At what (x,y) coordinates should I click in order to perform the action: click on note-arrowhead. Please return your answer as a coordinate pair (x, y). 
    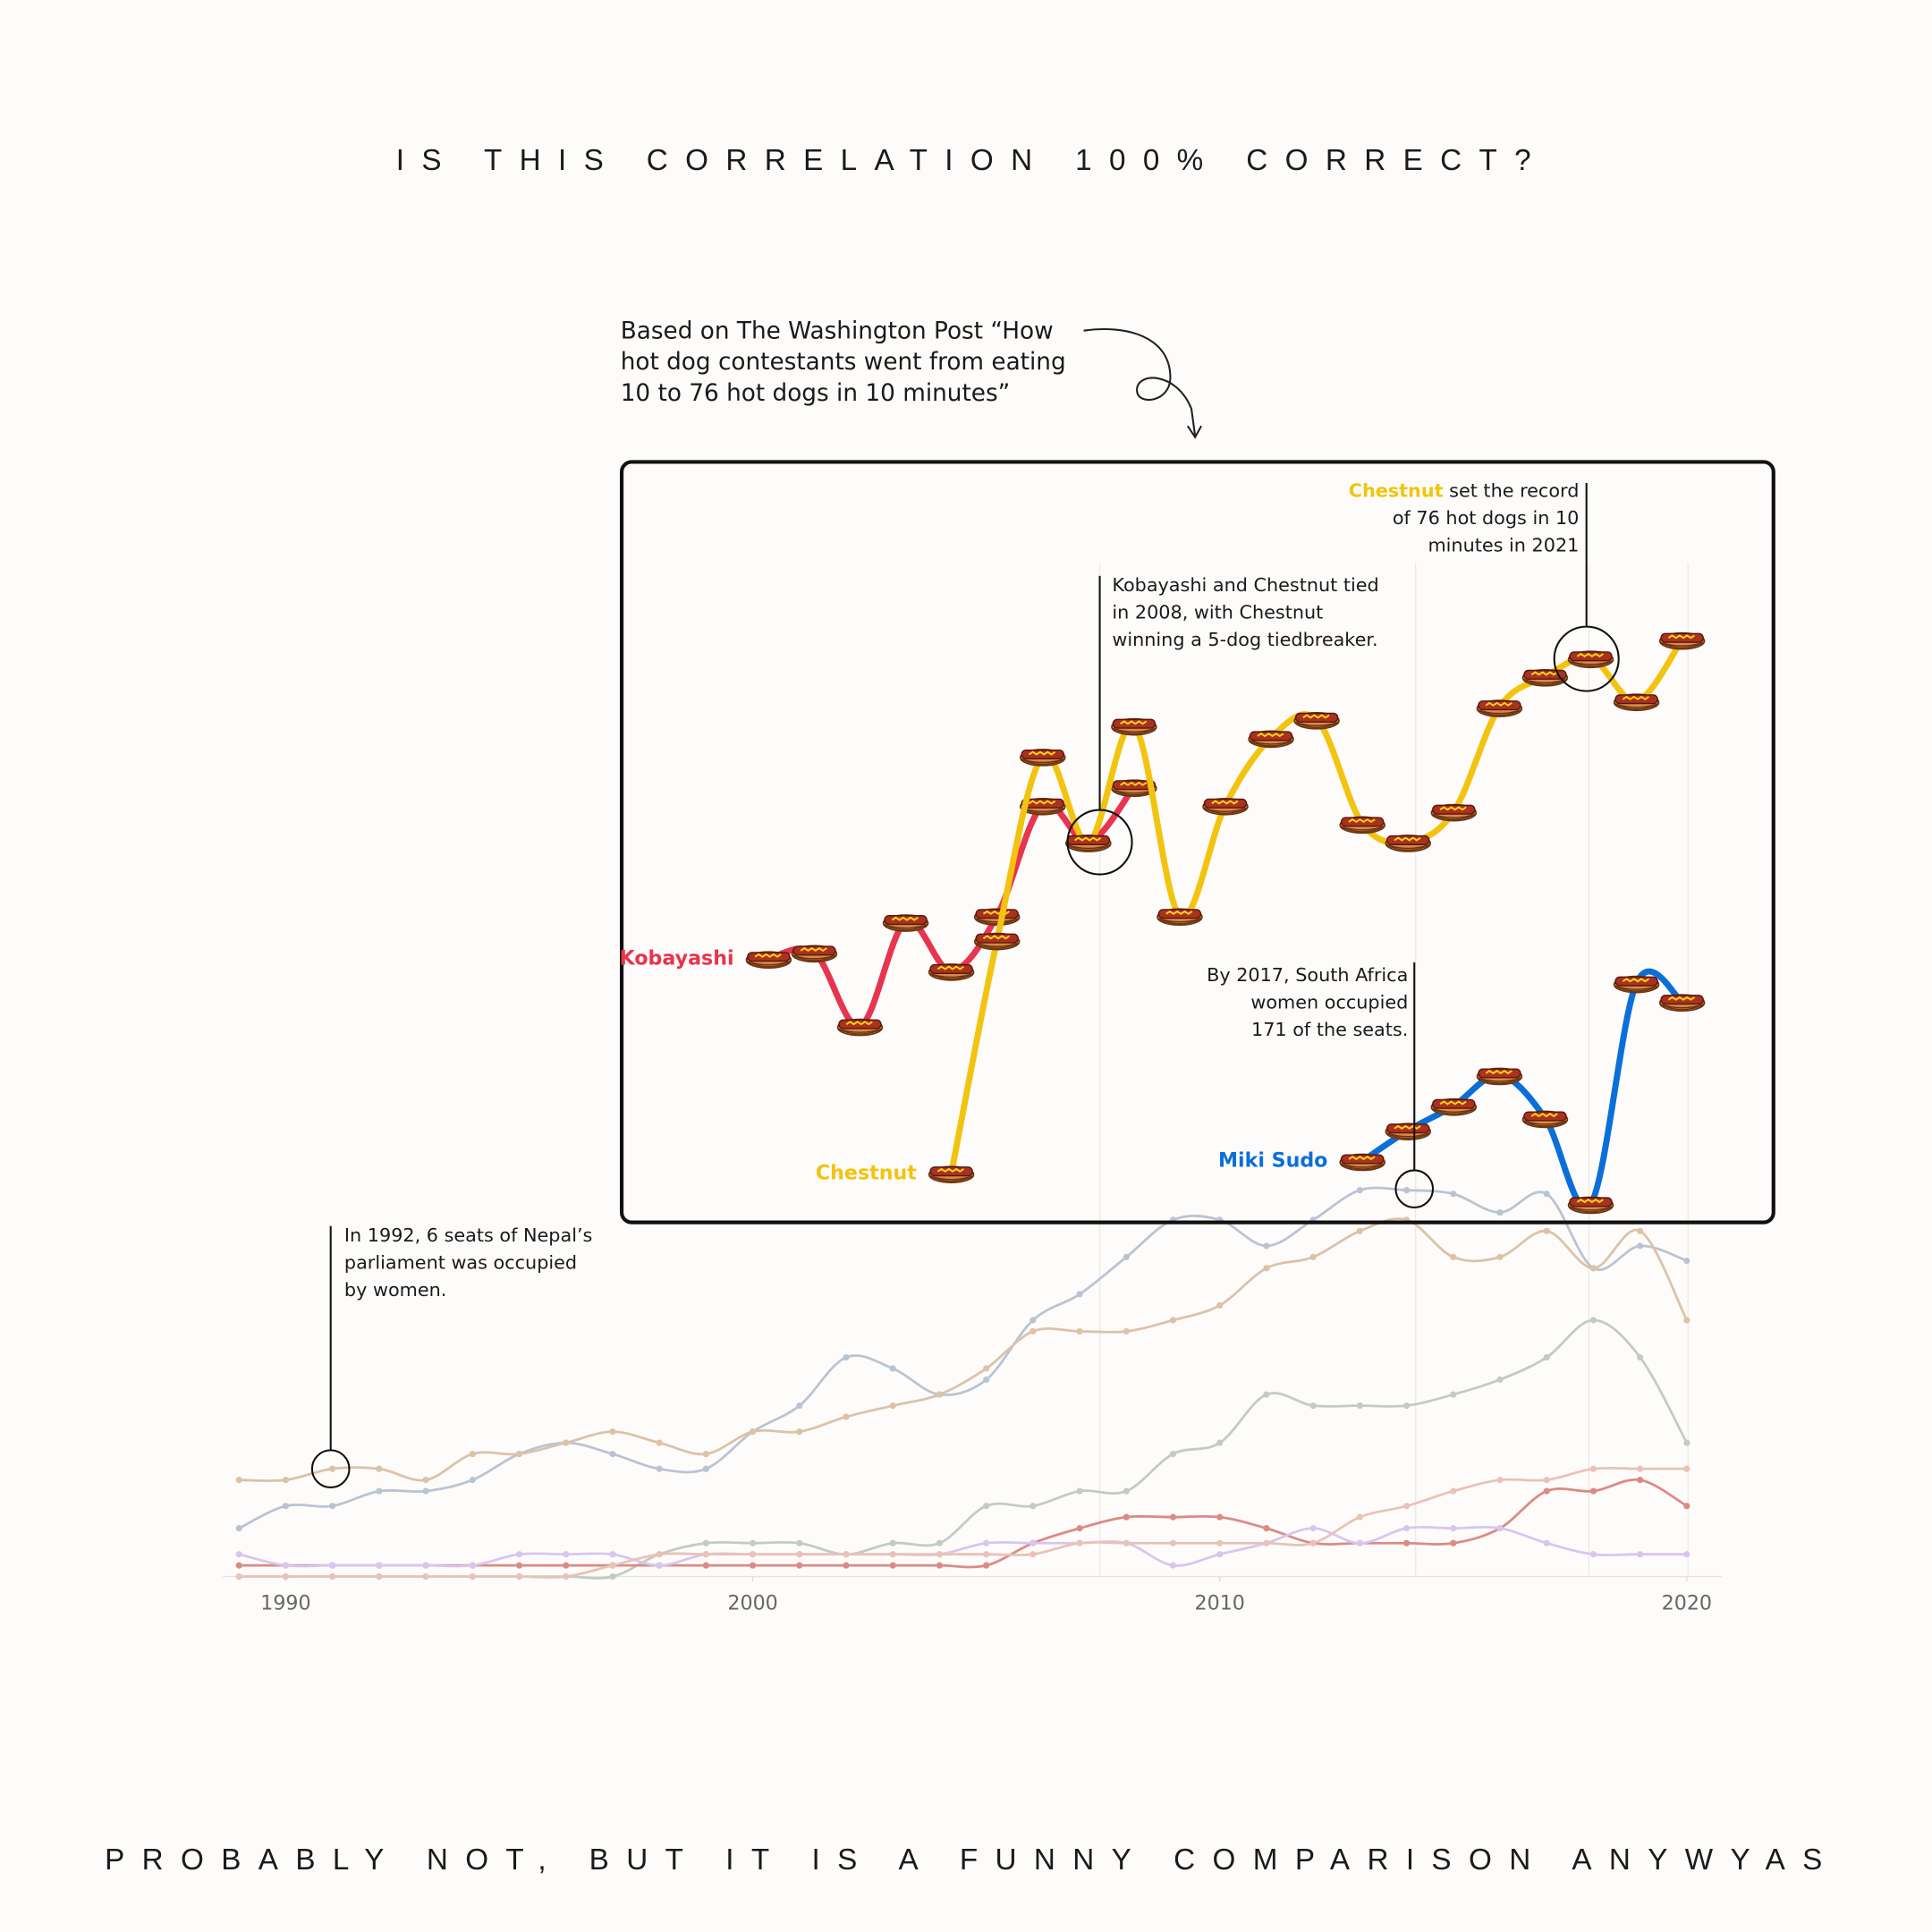
    Looking at the image, I should click on (1194, 432).